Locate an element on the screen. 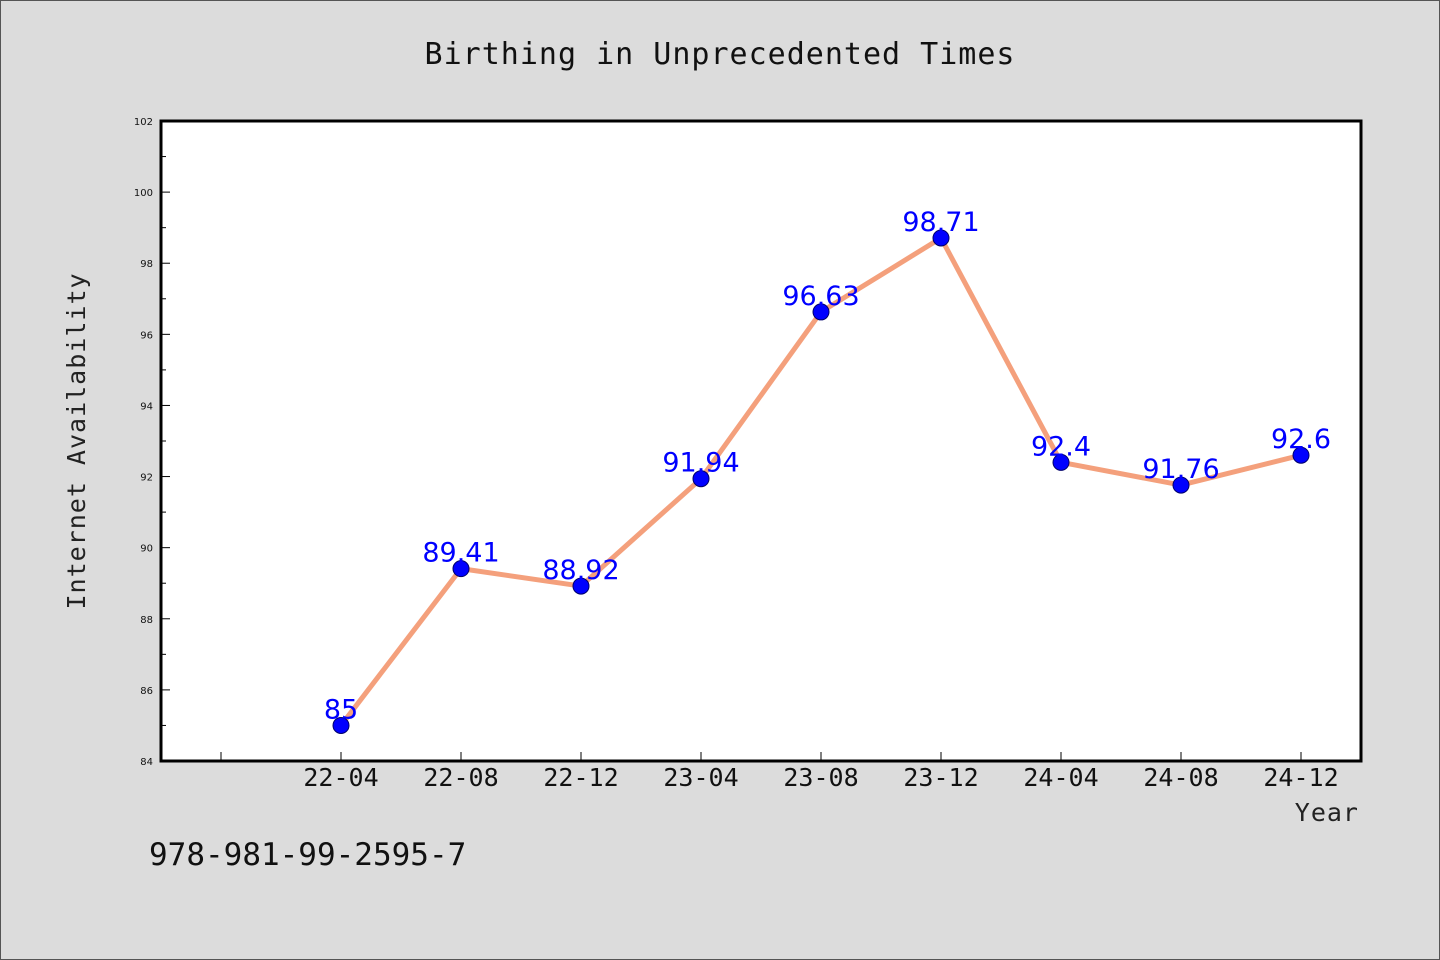 The width and height of the screenshot is (1440, 960). y-tick-label: 102 is located at coordinates (143, 122).